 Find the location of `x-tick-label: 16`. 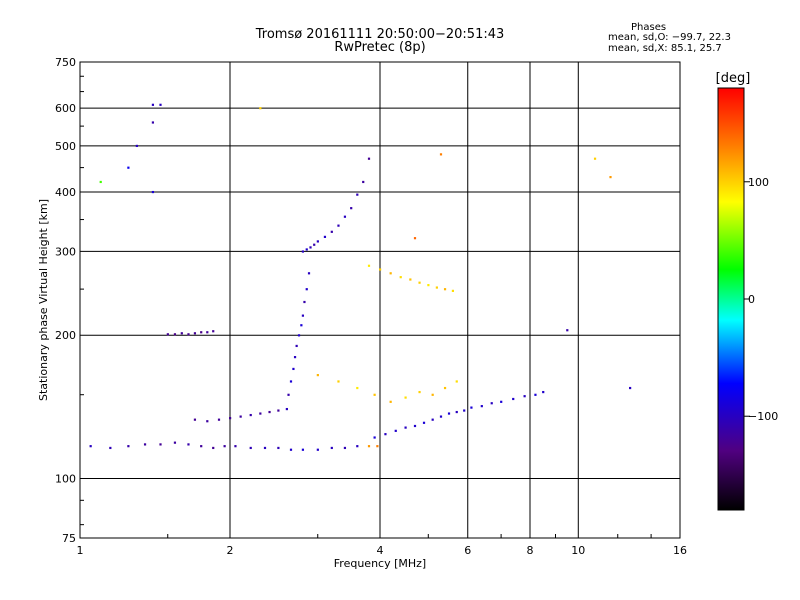

x-tick-label: 16 is located at coordinates (680, 550).